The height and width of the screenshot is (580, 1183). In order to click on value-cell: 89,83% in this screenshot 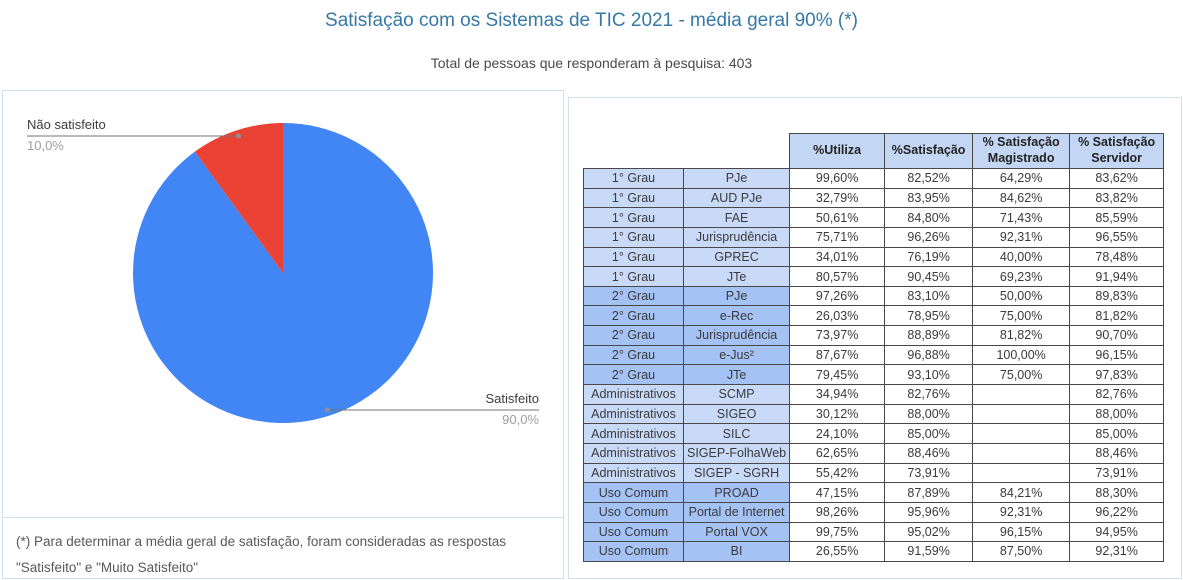, I will do `click(1117, 296)`.